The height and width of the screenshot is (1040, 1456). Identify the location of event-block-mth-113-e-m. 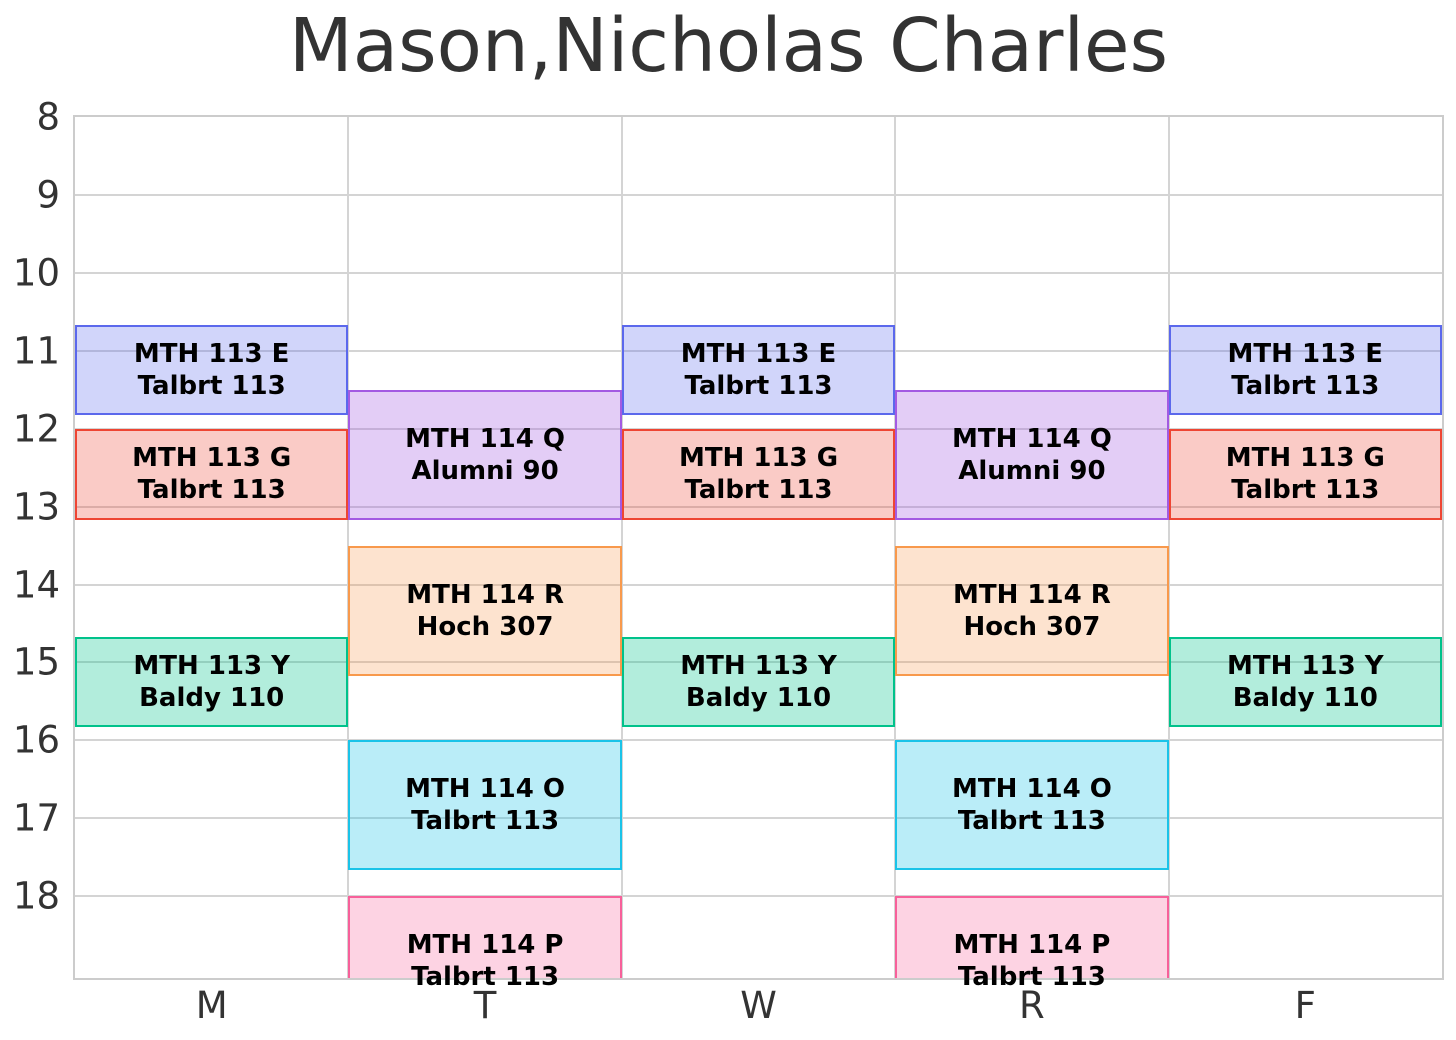
(212, 370).